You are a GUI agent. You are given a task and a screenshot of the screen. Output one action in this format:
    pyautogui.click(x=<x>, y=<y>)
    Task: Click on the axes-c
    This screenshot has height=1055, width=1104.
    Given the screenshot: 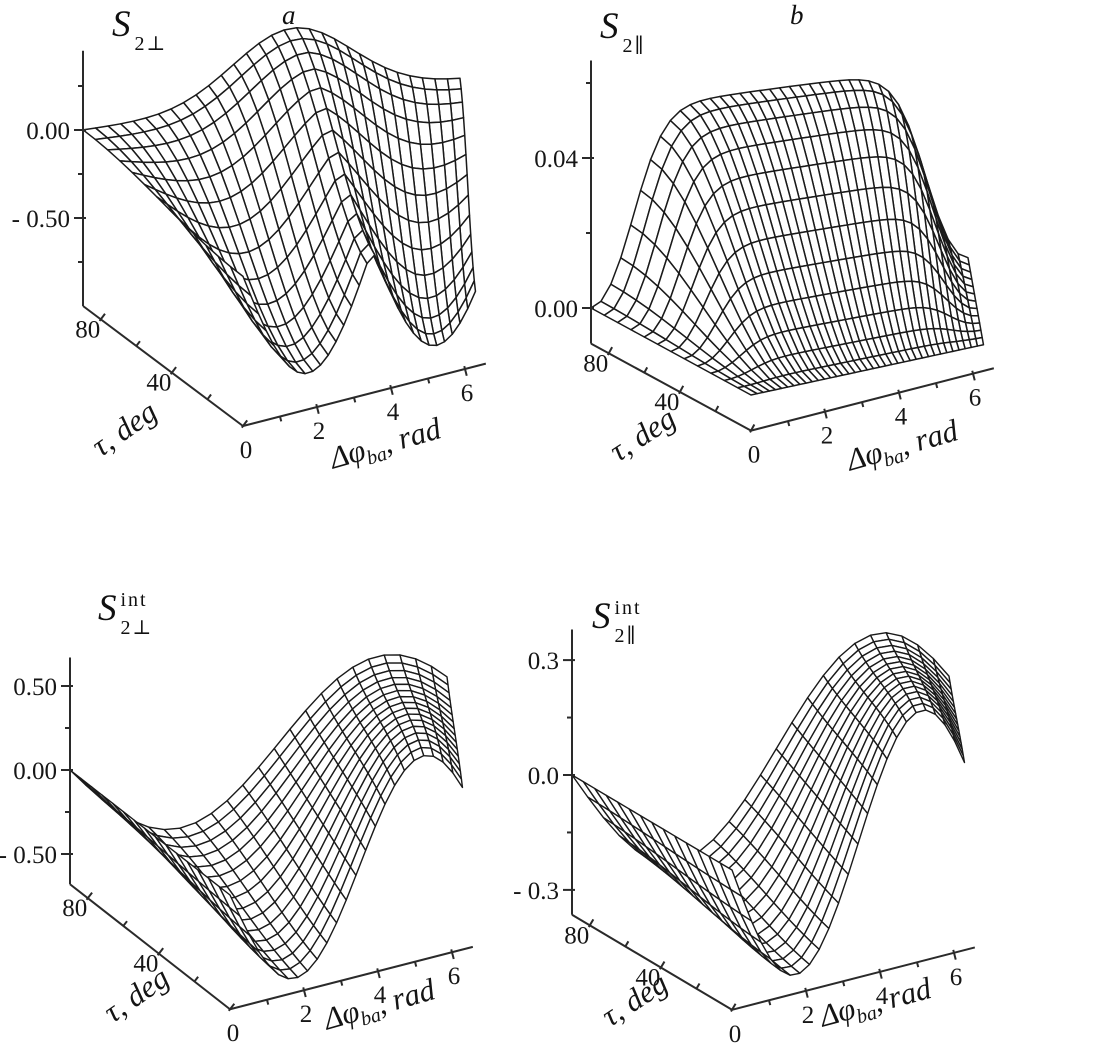 What is the action you would take?
    pyautogui.click(x=267, y=834)
    